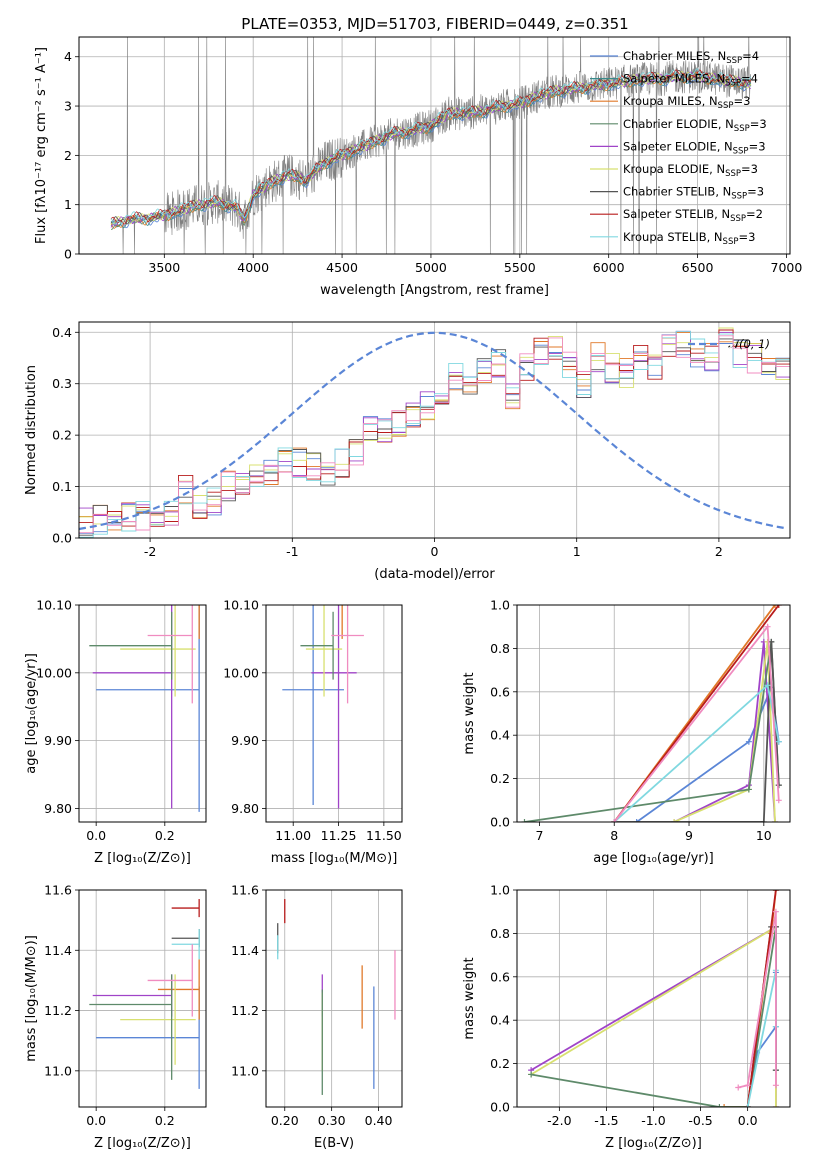 The width and height of the screenshot is (819, 1170). Describe the element at coordinates (606, 1120) in the screenshot. I see `x-tick-label: -1.5` at that location.